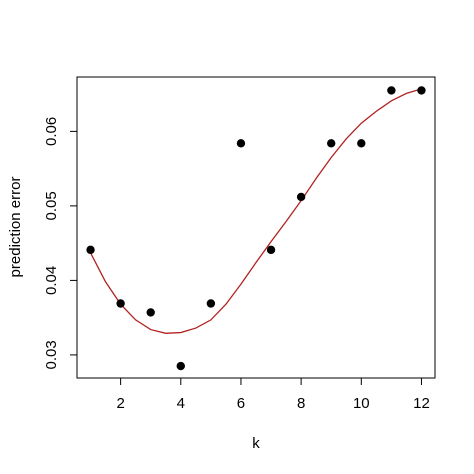 Image resolution: width=474 pixels, height=474 pixels. Describe the element at coordinates (241, 403) in the screenshot. I see `x-tick-label: 6` at that location.